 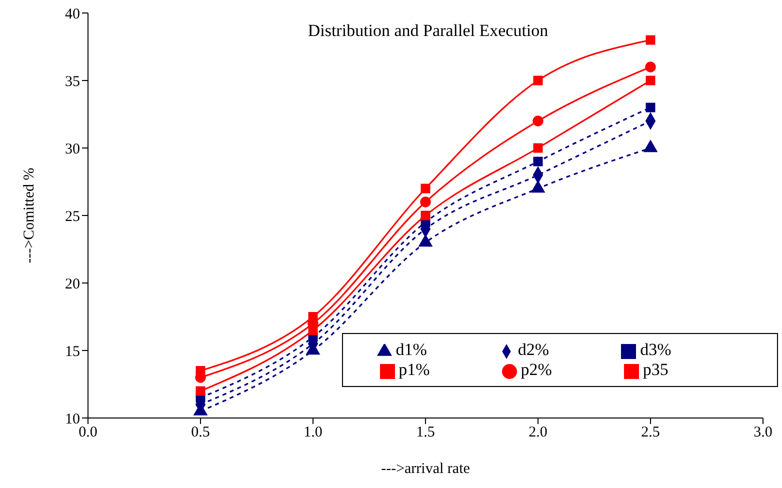 What do you see at coordinates (72, 14) in the screenshot?
I see `y-tick-label: 40` at bounding box center [72, 14].